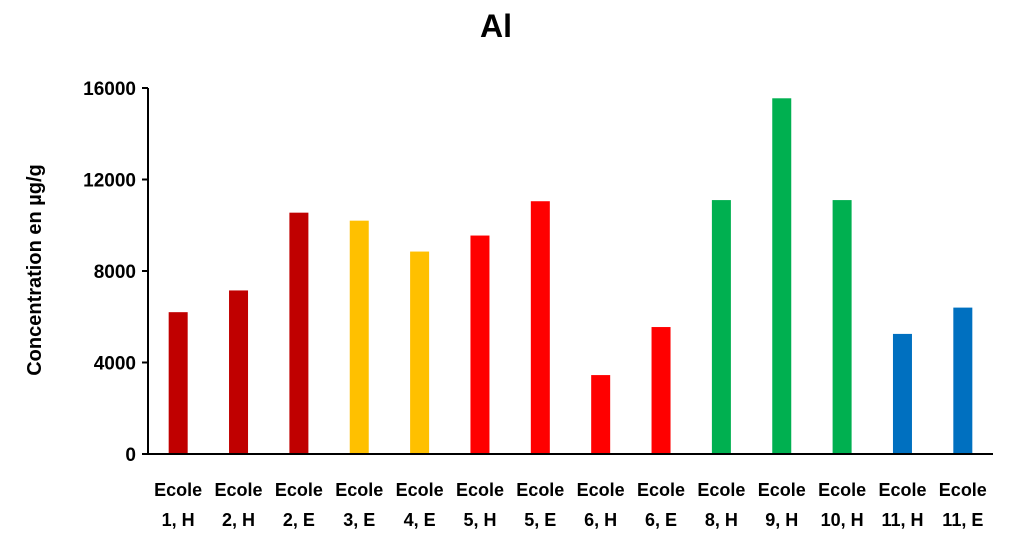 This screenshot has height=536, width=1009. I want to click on x-category-label: 3, E, so click(359, 520).